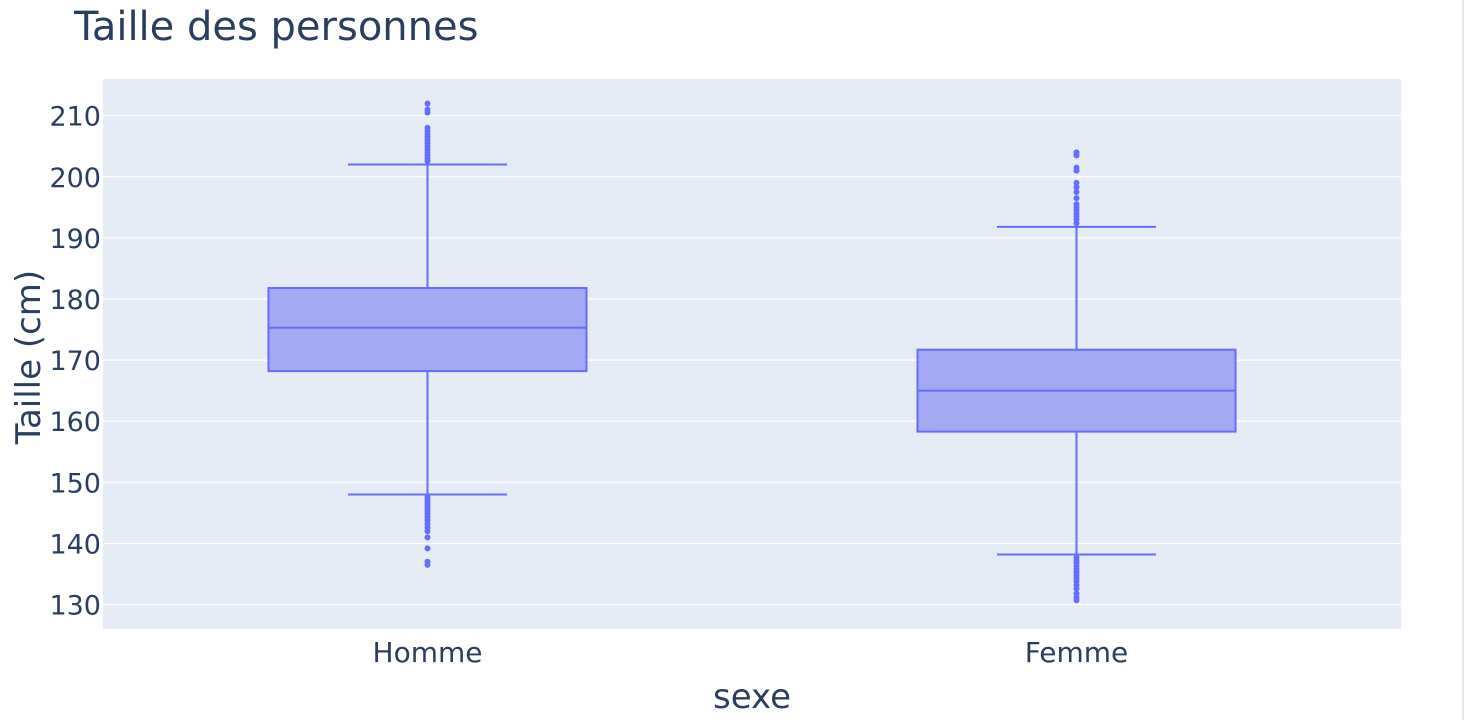  What do you see at coordinates (75, 483) in the screenshot?
I see `y-tick-label: 150` at bounding box center [75, 483].